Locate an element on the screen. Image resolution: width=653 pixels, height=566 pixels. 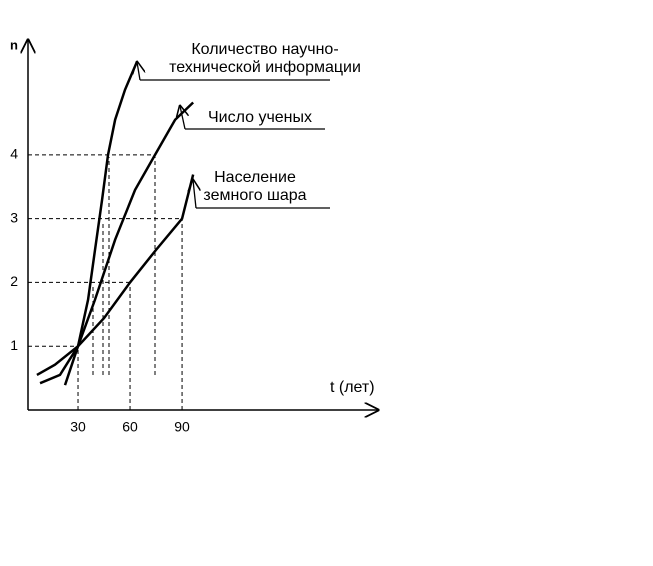
x-axis-label: t (лет) is located at coordinates (352, 387).